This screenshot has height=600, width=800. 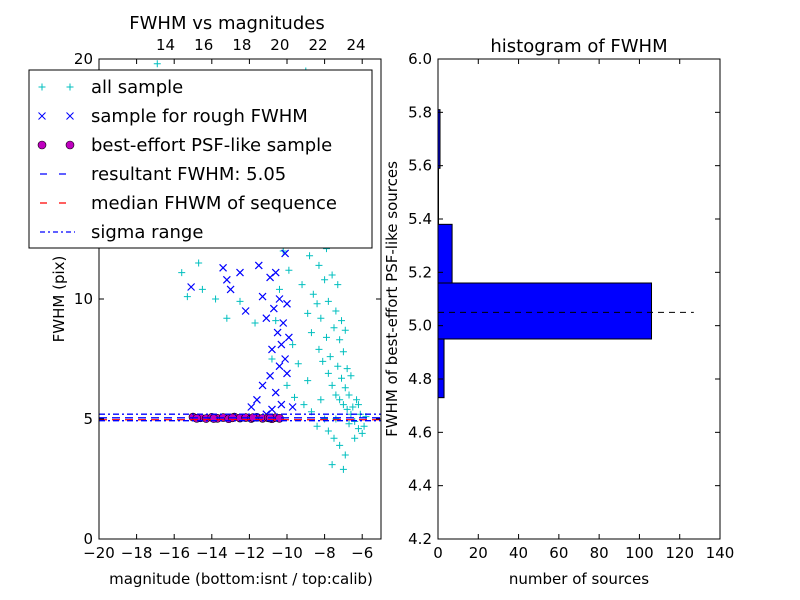 I want to click on x-tick-label: 60, so click(x=558, y=553).